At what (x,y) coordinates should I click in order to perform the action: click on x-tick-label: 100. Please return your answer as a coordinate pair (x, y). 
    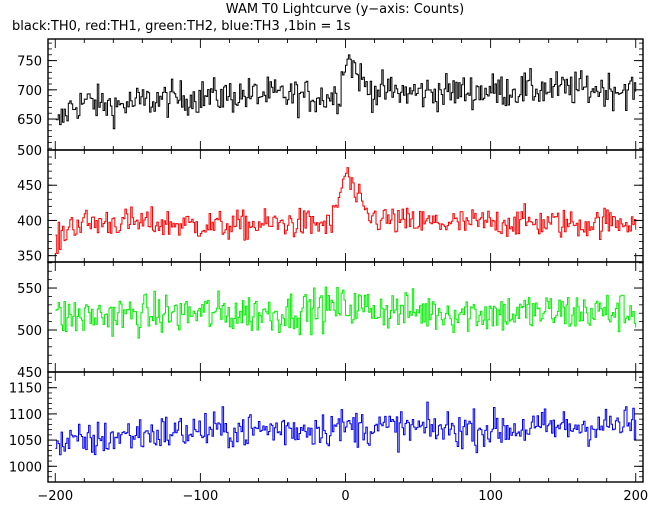
    Looking at the image, I should click on (490, 496).